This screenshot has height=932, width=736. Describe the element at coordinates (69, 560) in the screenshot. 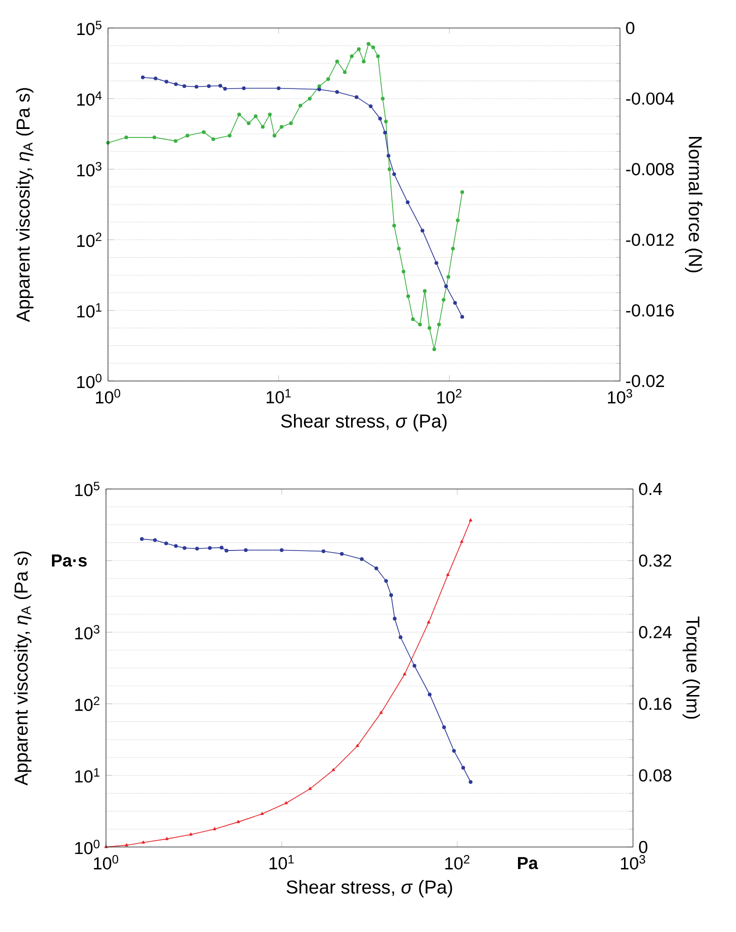

I see `text: Pa·s` at that location.